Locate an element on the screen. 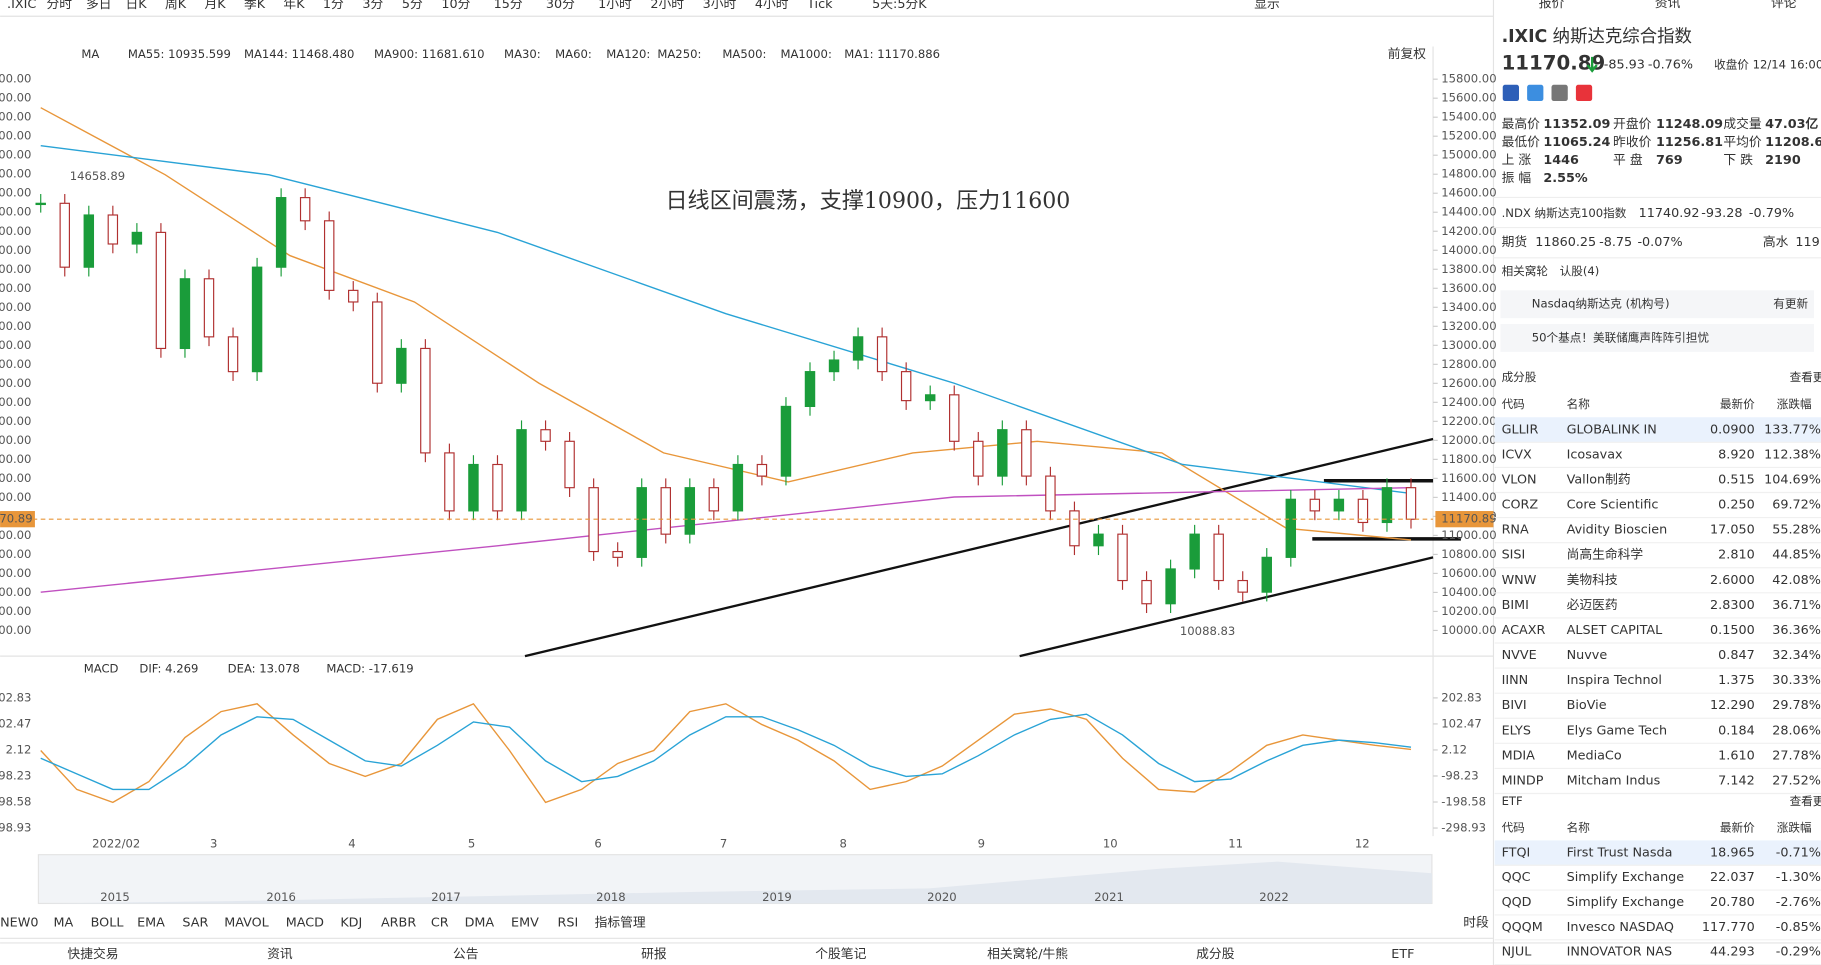 This screenshot has width=1821, height=965. table-cell: QQD is located at coordinates (1517, 902).